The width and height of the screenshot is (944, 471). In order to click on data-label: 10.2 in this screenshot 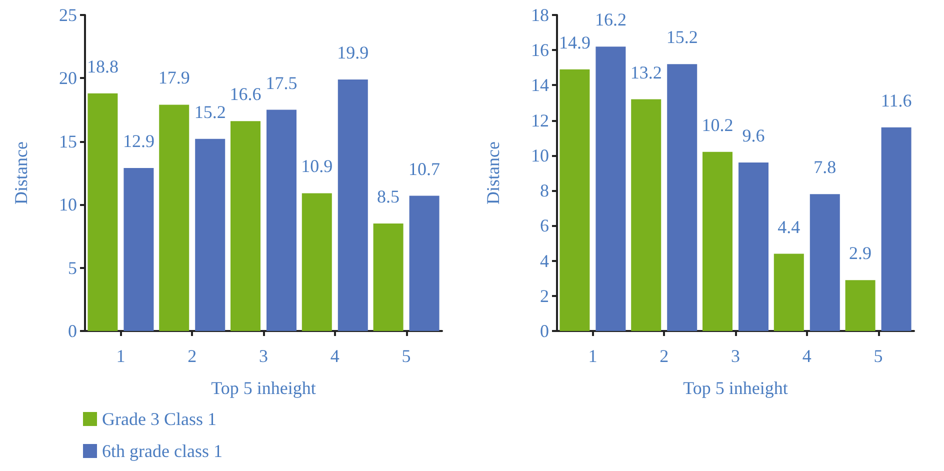, I will do `click(718, 124)`.